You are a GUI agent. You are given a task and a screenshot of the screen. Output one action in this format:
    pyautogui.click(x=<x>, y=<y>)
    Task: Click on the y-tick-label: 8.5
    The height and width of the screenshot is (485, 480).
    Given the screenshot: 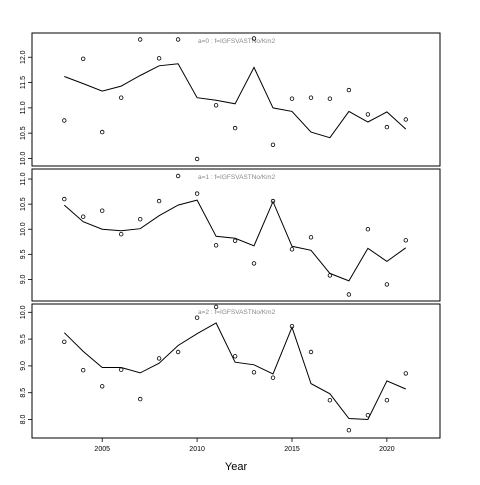 What is the action you would take?
    pyautogui.click(x=23, y=393)
    